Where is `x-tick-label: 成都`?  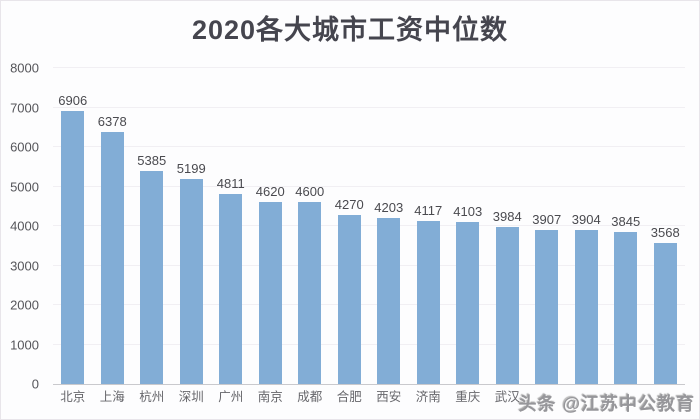 x-tick-label: 成都 is located at coordinates (310, 397).